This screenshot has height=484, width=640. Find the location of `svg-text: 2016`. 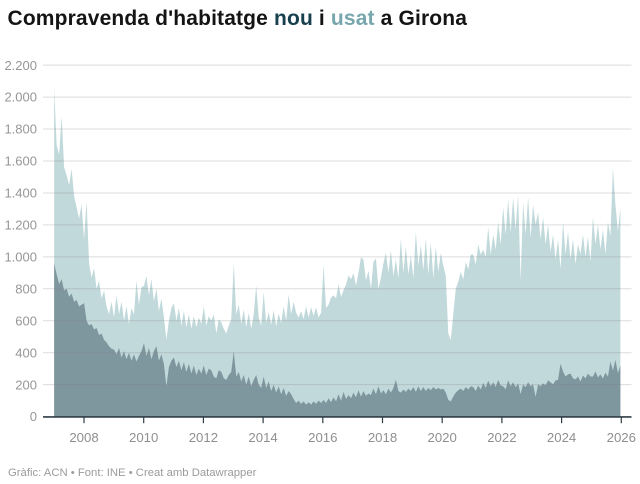

svg-text: 2016 is located at coordinates (322, 437).